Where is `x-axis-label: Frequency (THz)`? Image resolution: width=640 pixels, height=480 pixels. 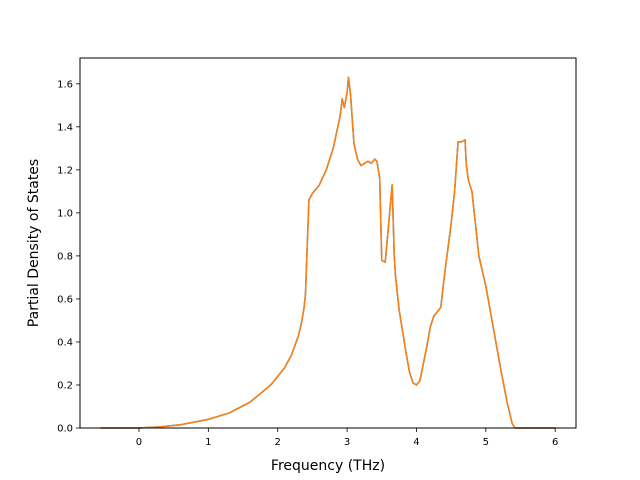 x-axis-label: Frequency (THz) is located at coordinates (328, 466).